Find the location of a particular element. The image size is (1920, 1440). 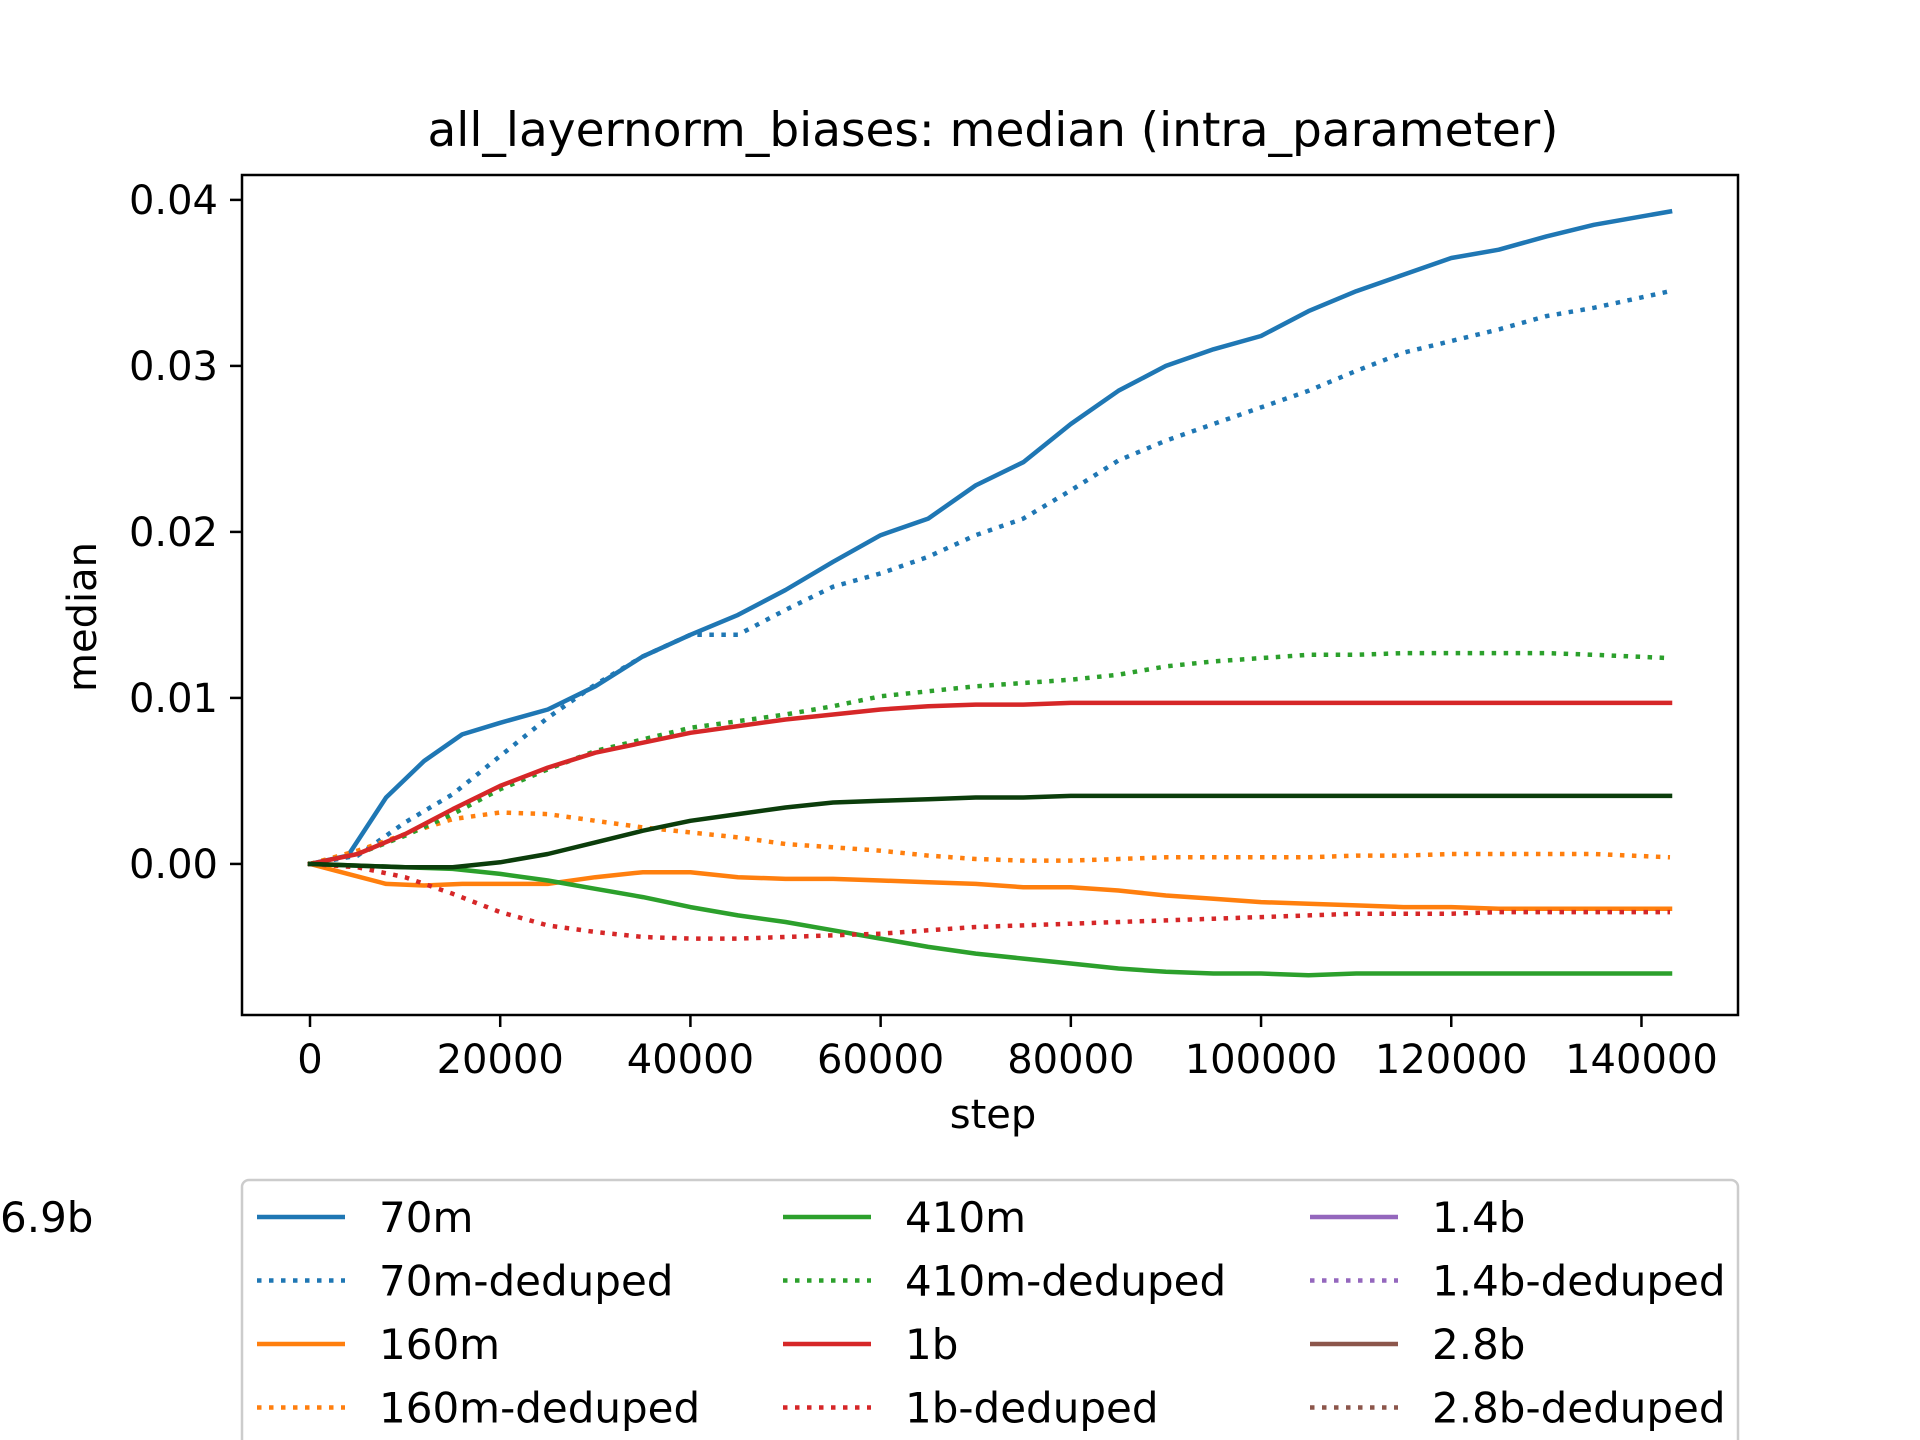

x-tick-label: 20000 is located at coordinates (500, 1060).